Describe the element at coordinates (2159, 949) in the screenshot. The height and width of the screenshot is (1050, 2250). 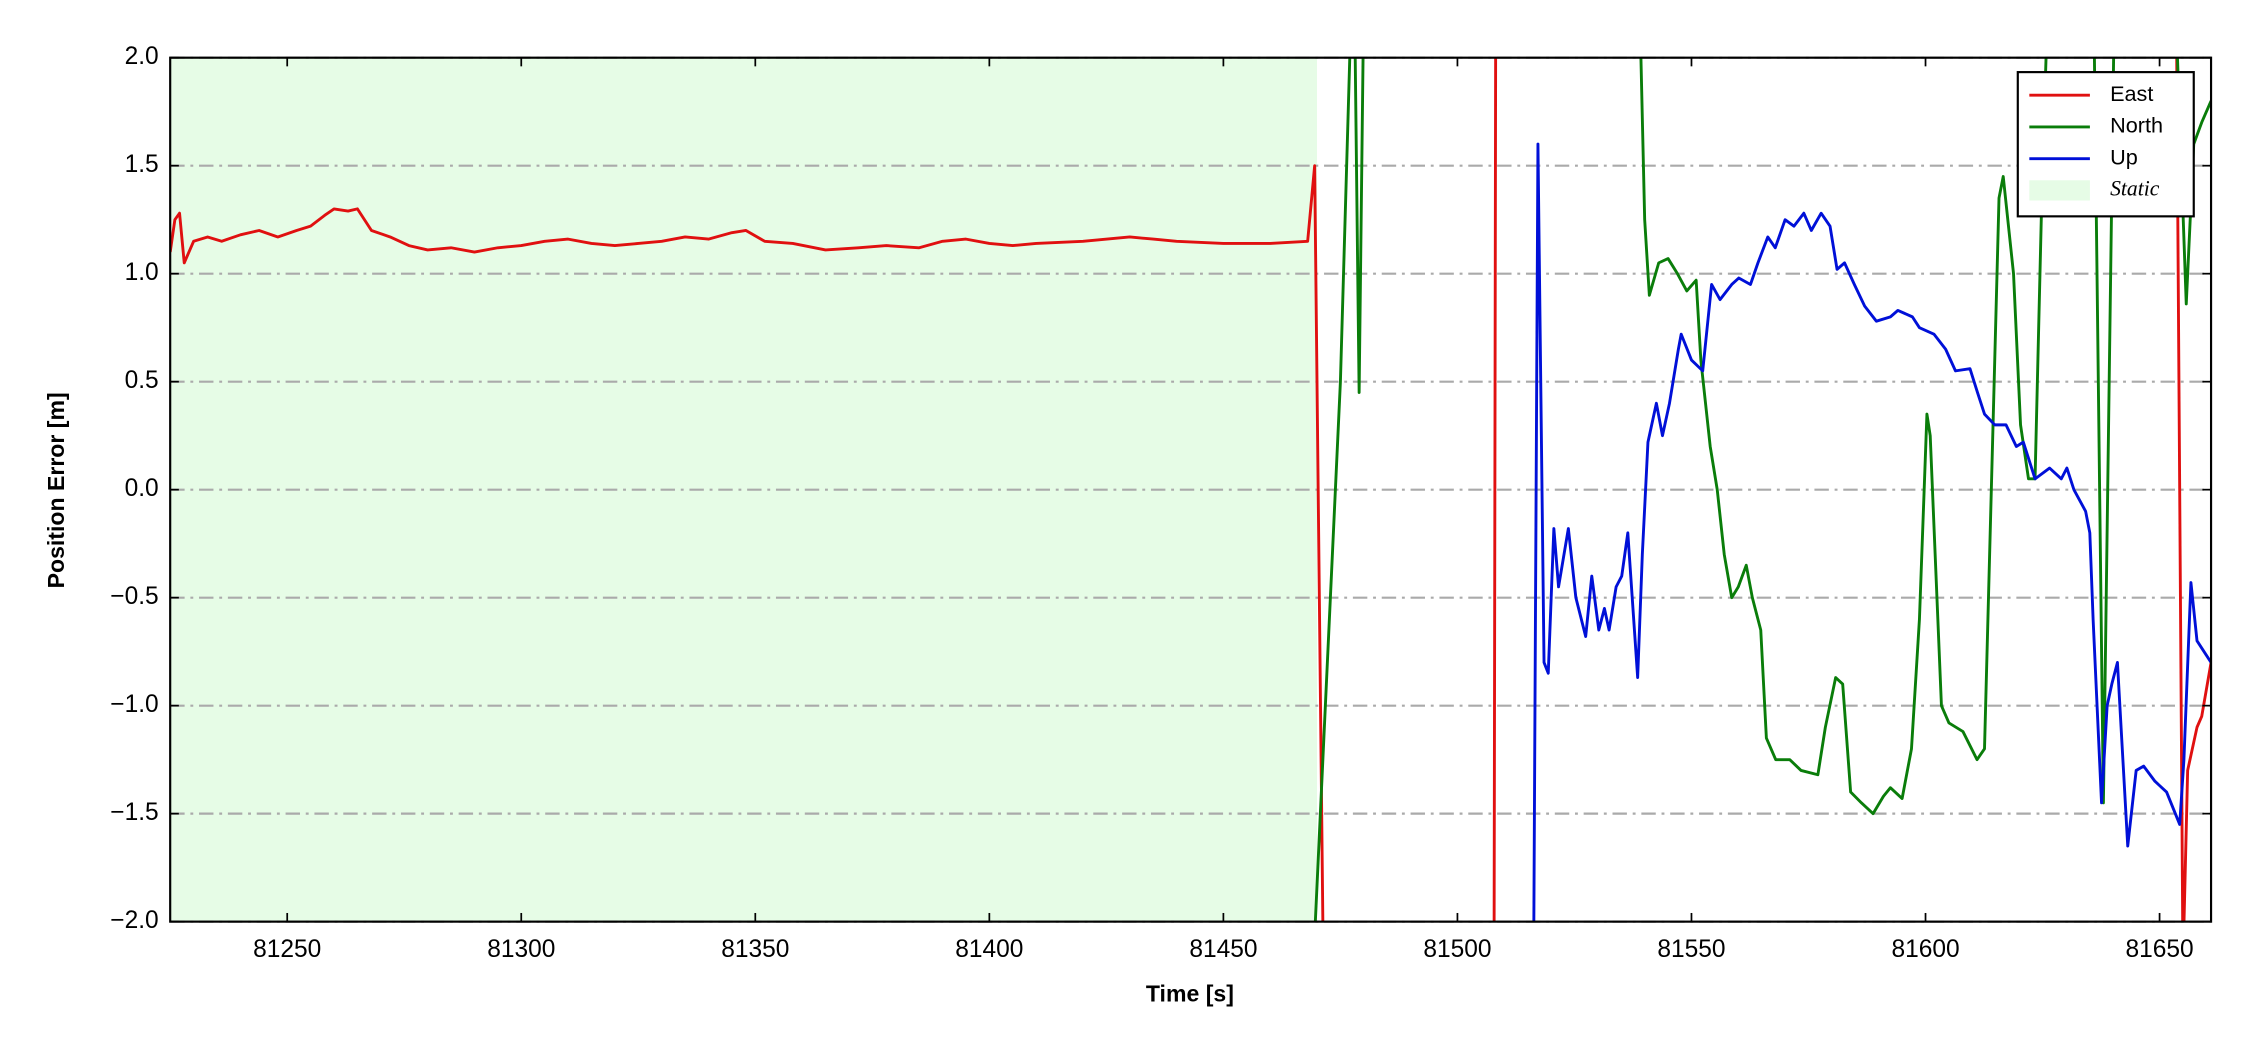
I see `x-tick-label: 81650` at that location.